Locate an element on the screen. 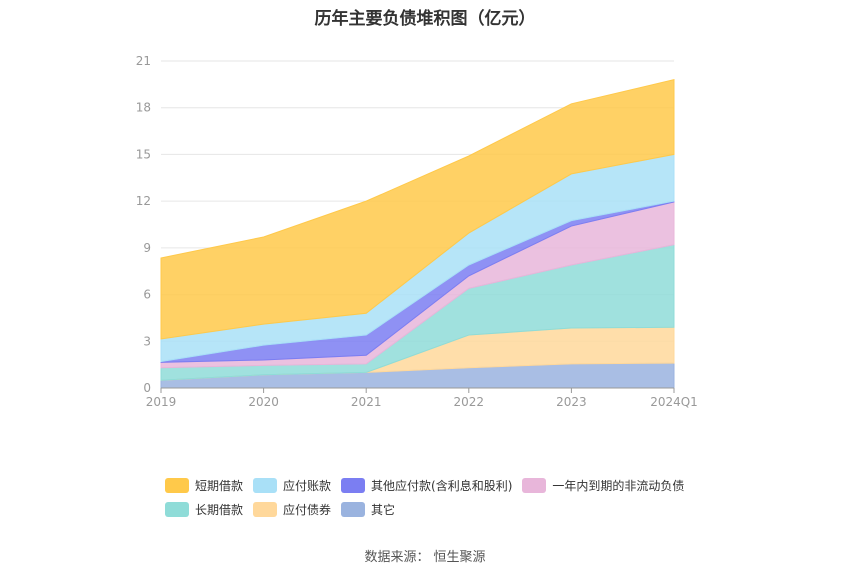 The image size is (850, 575). legend-item-current-noncurrent-liabilities: 一年内到期的非流动负债 is located at coordinates (603, 485).